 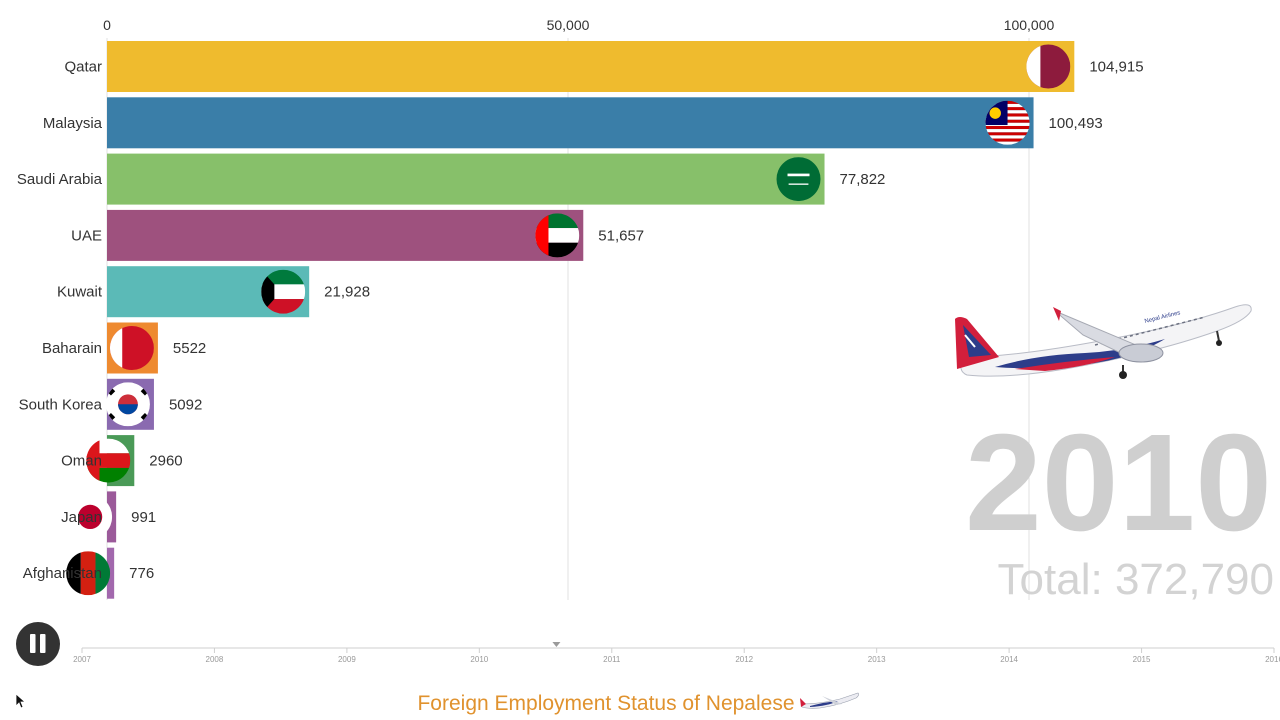 What do you see at coordinates (1136, 579) in the screenshot?
I see `total-display: Total: 372,790` at bounding box center [1136, 579].